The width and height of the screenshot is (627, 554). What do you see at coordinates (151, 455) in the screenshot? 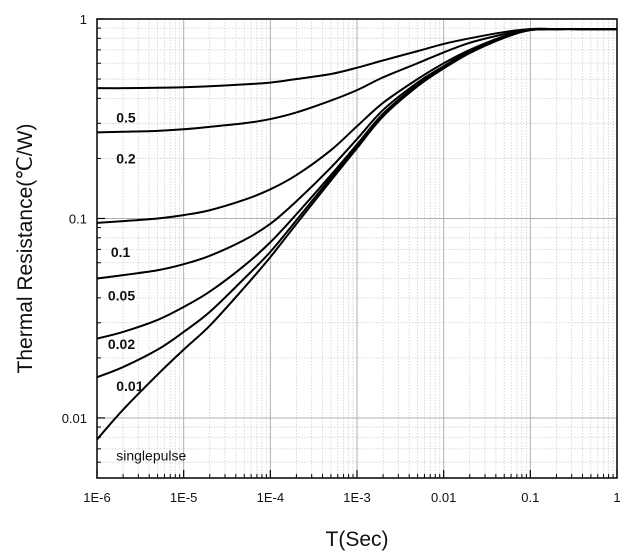
I see `series-label-singlepulse: singlepulse` at bounding box center [151, 455].